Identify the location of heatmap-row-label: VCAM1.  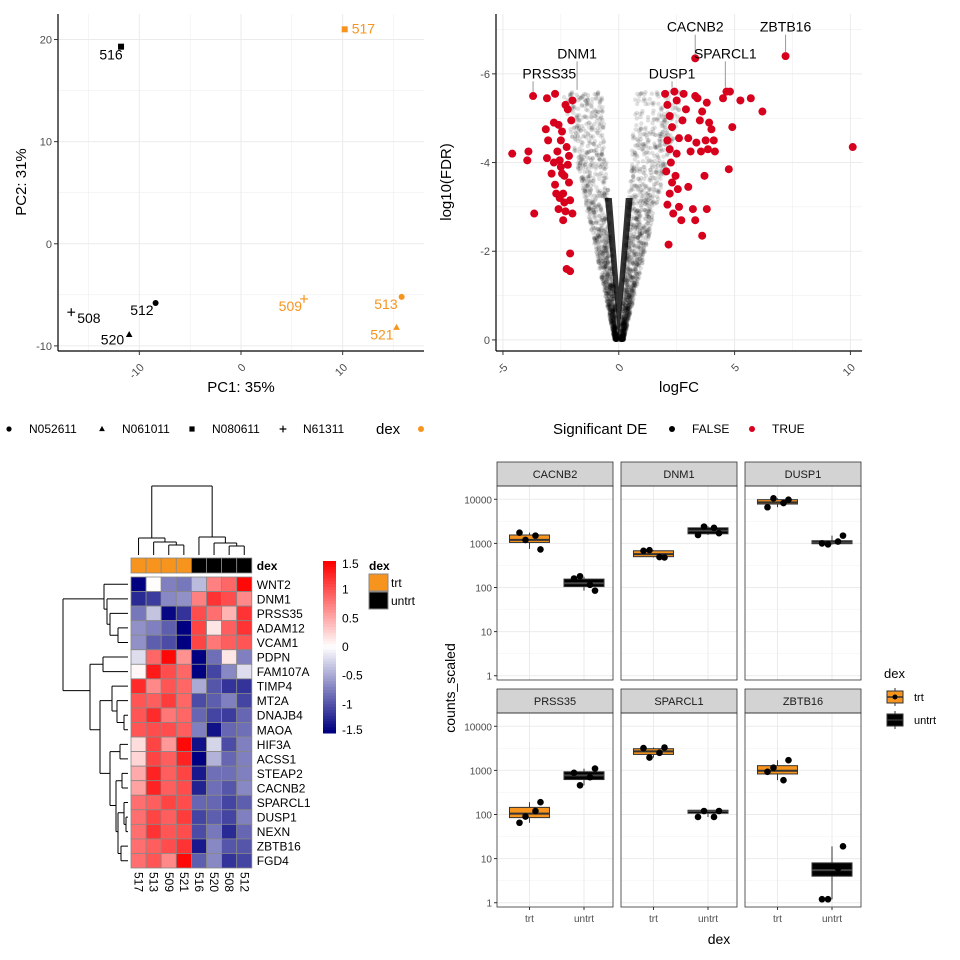
(278, 643).